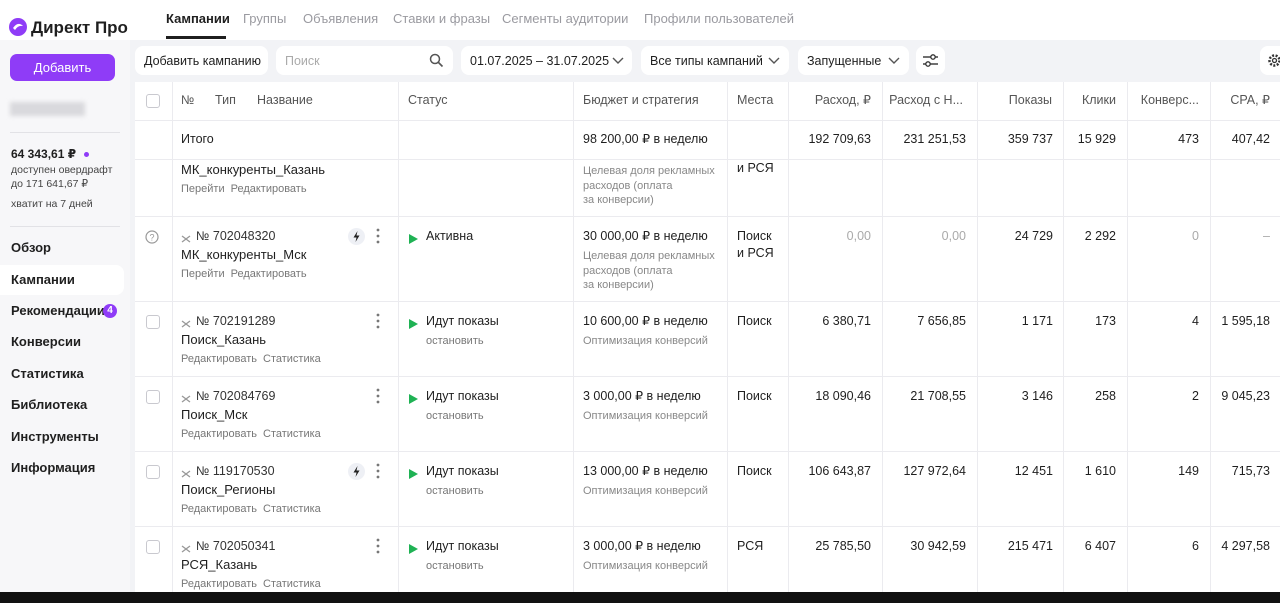 This screenshot has width=1280, height=603. Describe the element at coordinates (356, 236) in the screenshot. I see `autobudget-icon` at that location.